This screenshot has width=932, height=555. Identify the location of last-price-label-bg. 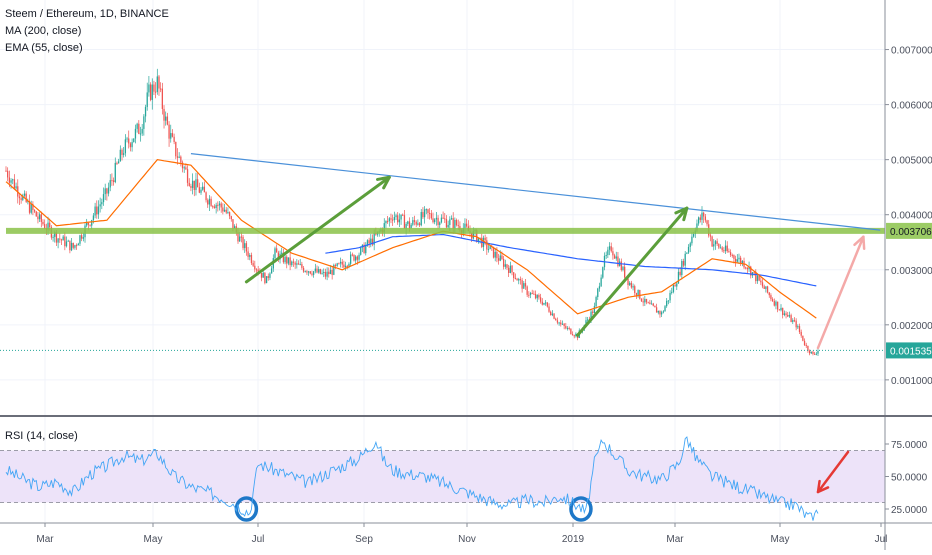
(909, 350).